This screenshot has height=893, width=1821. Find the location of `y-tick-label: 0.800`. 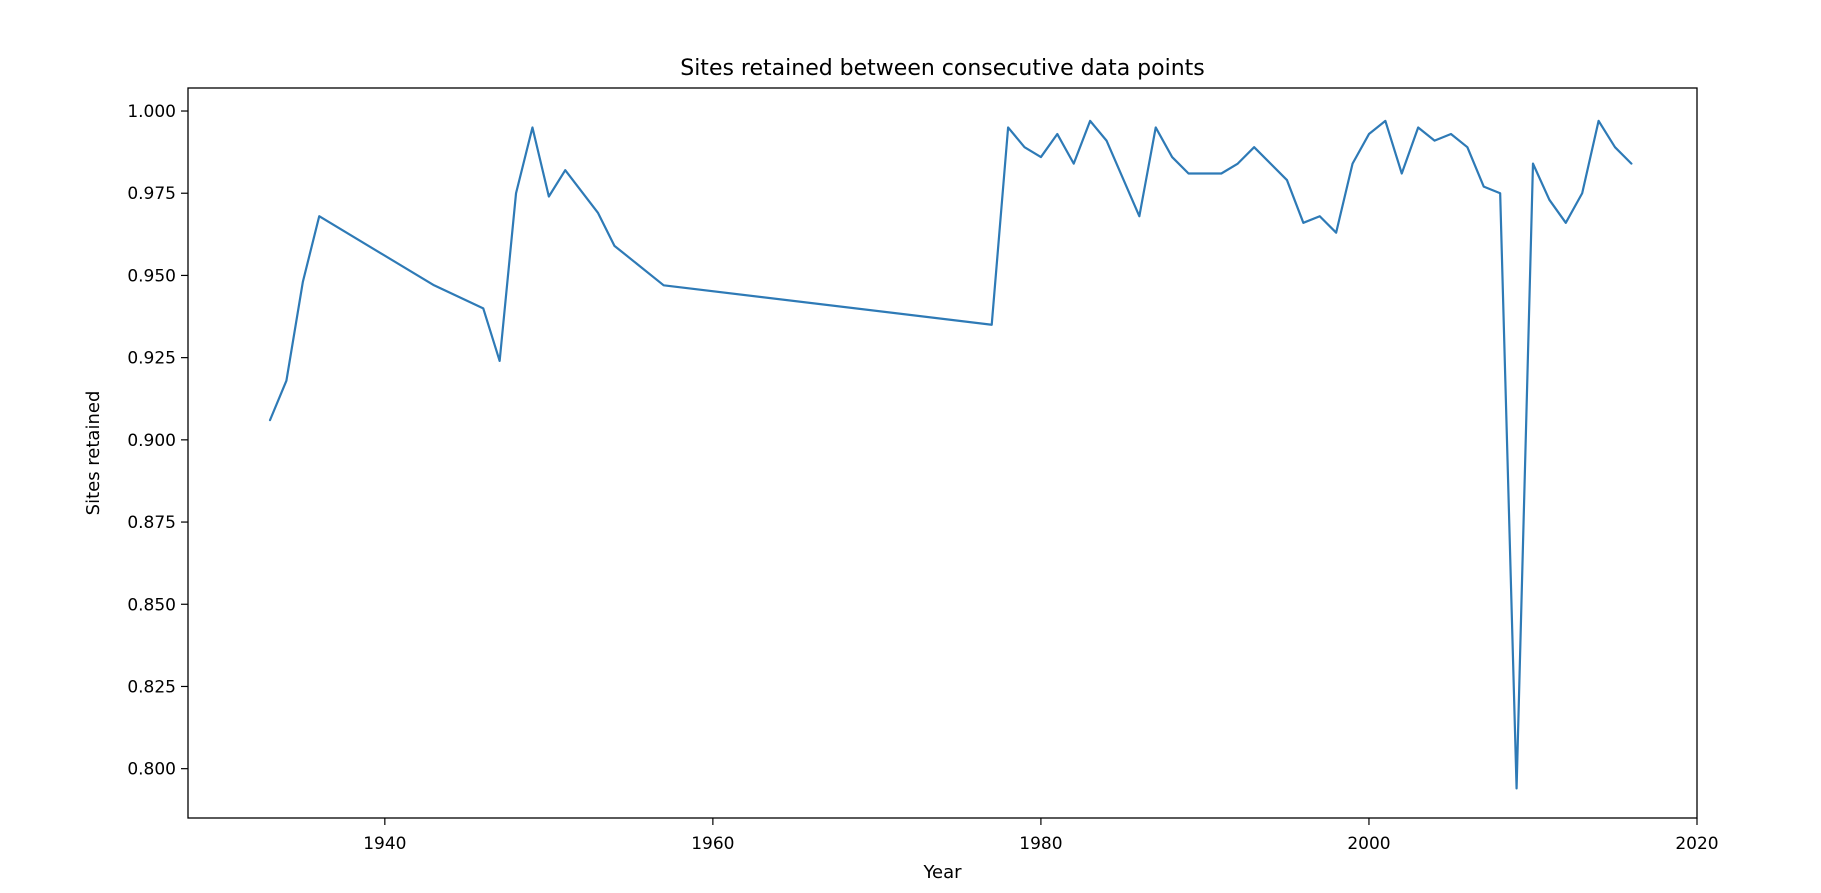

y-tick-label: 0.800 is located at coordinates (151, 770).